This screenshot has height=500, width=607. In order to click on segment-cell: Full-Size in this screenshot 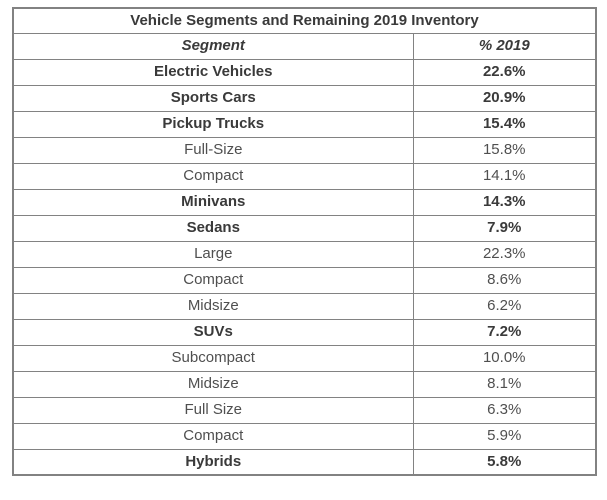, I will do `click(213, 150)`.